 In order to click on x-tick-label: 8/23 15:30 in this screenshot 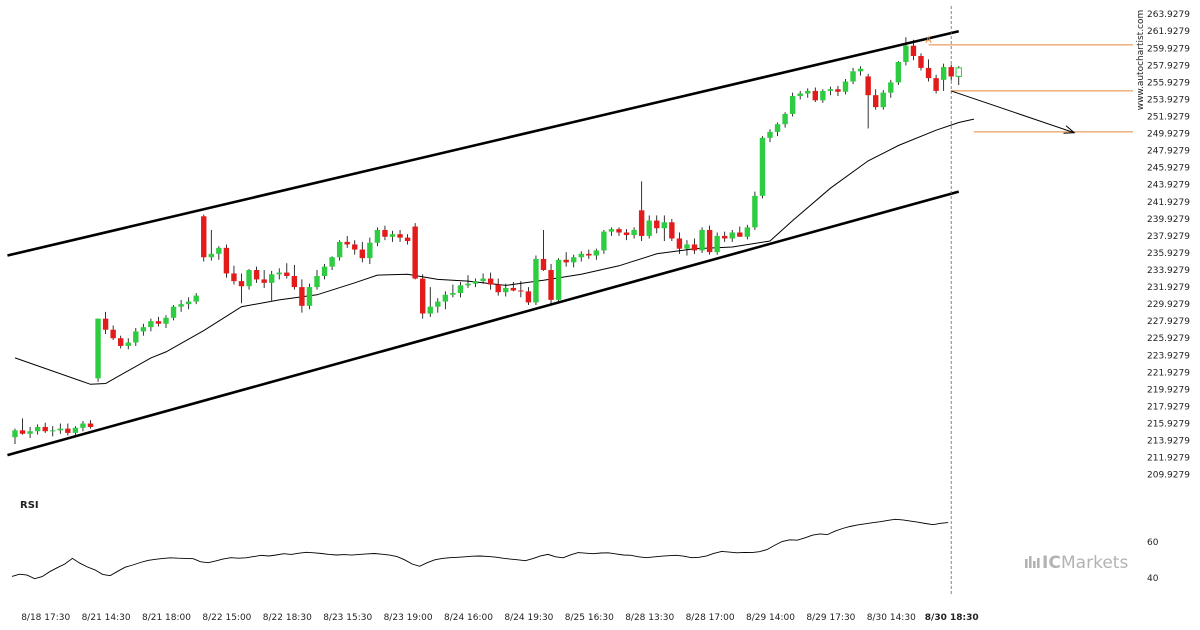, I will do `click(347, 618)`.